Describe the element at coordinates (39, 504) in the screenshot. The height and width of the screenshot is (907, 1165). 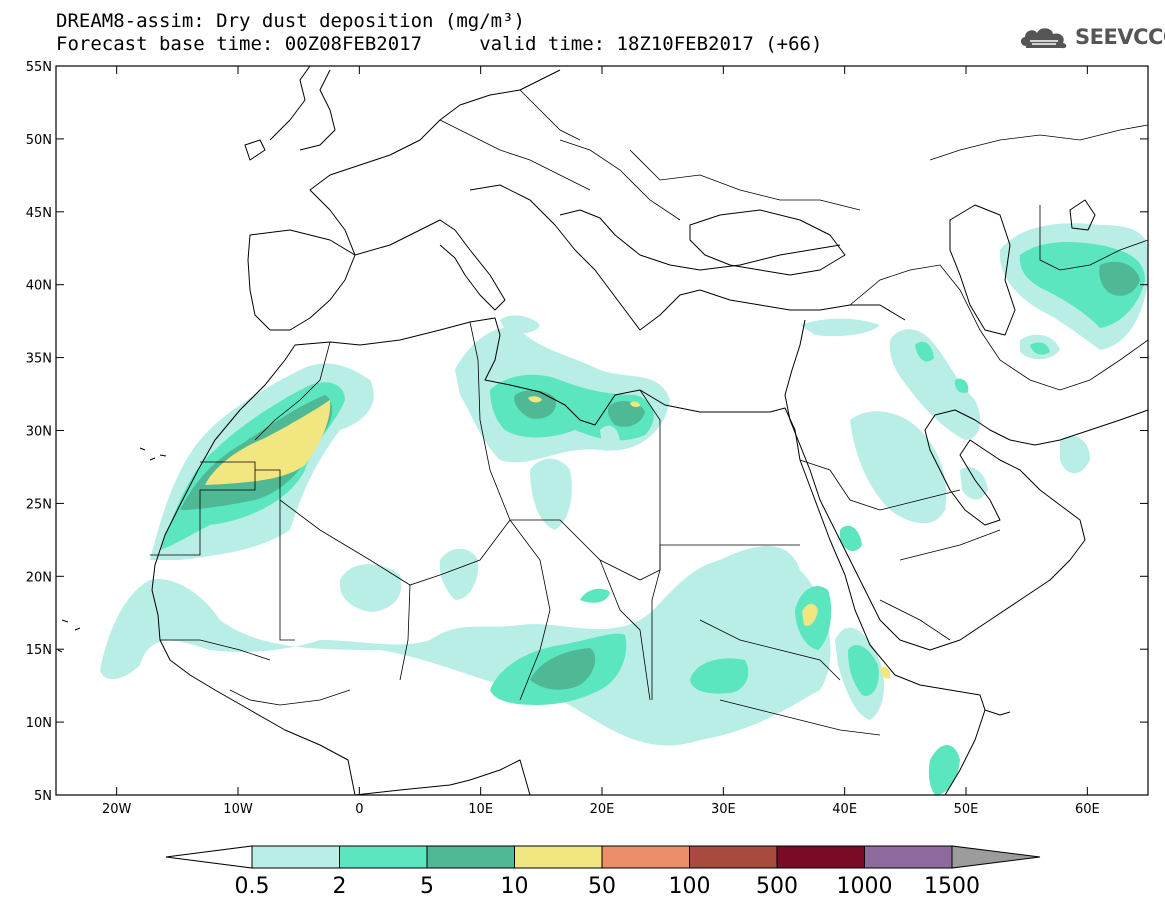
I see `lat-tick-label: 25N` at that location.